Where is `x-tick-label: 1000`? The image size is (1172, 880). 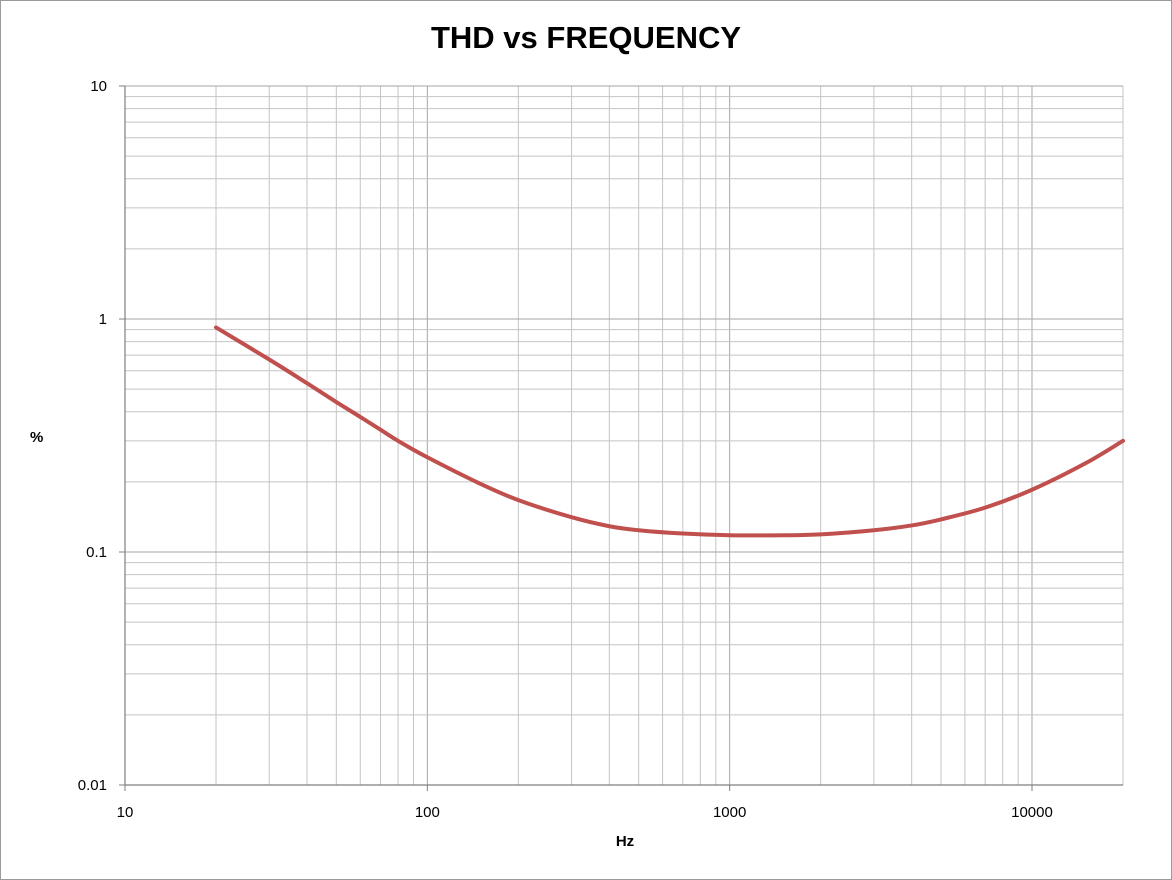 x-tick-label: 1000 is located at coordinates (729, 812).